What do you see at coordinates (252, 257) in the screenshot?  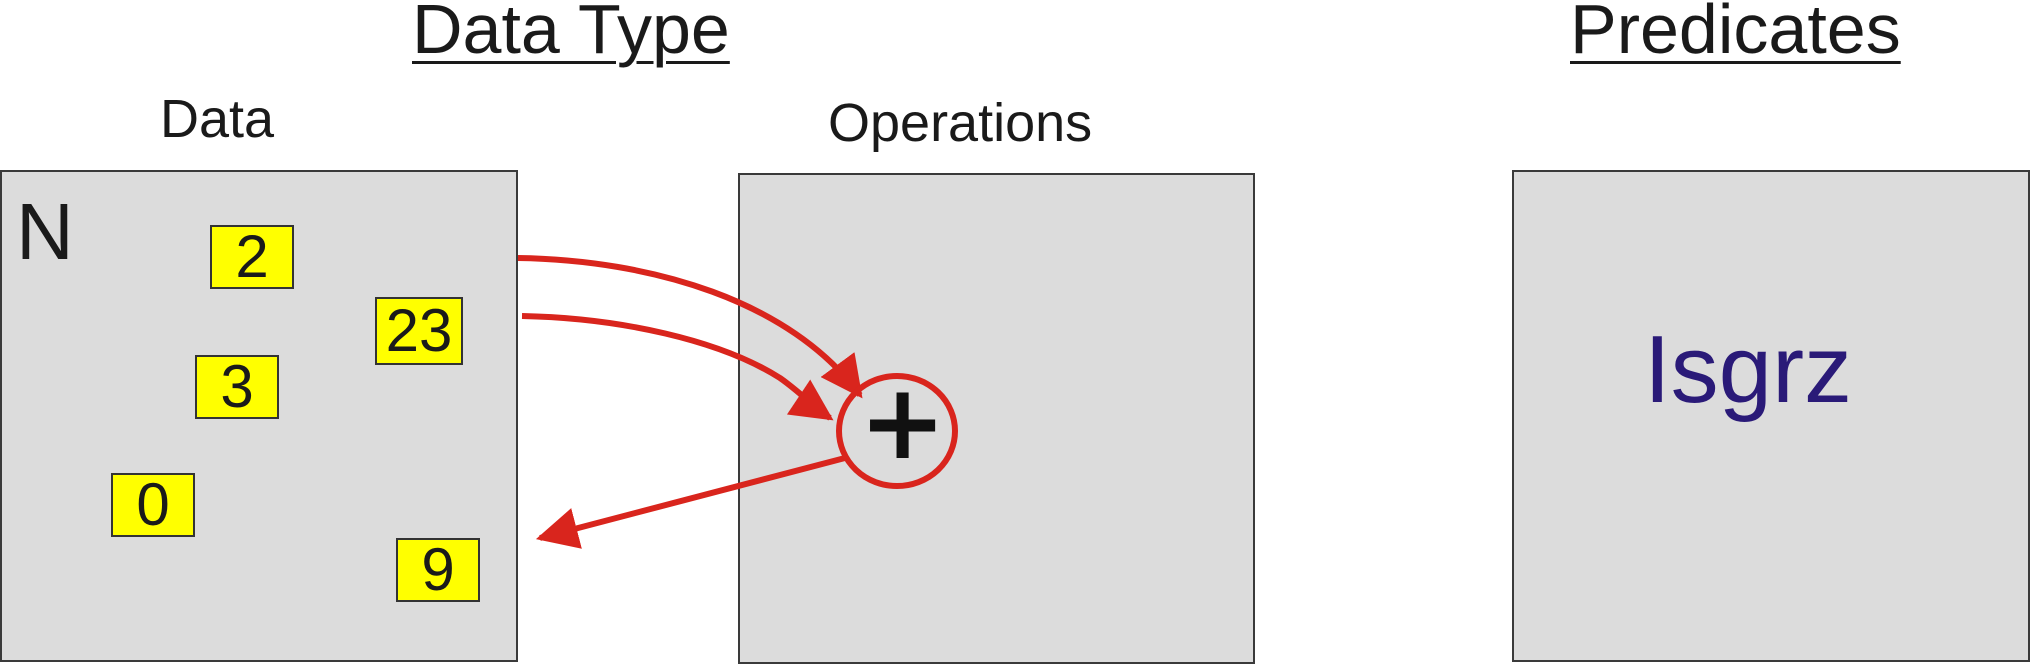 I see `element-chip: 2` at bounding box center [252, 257].